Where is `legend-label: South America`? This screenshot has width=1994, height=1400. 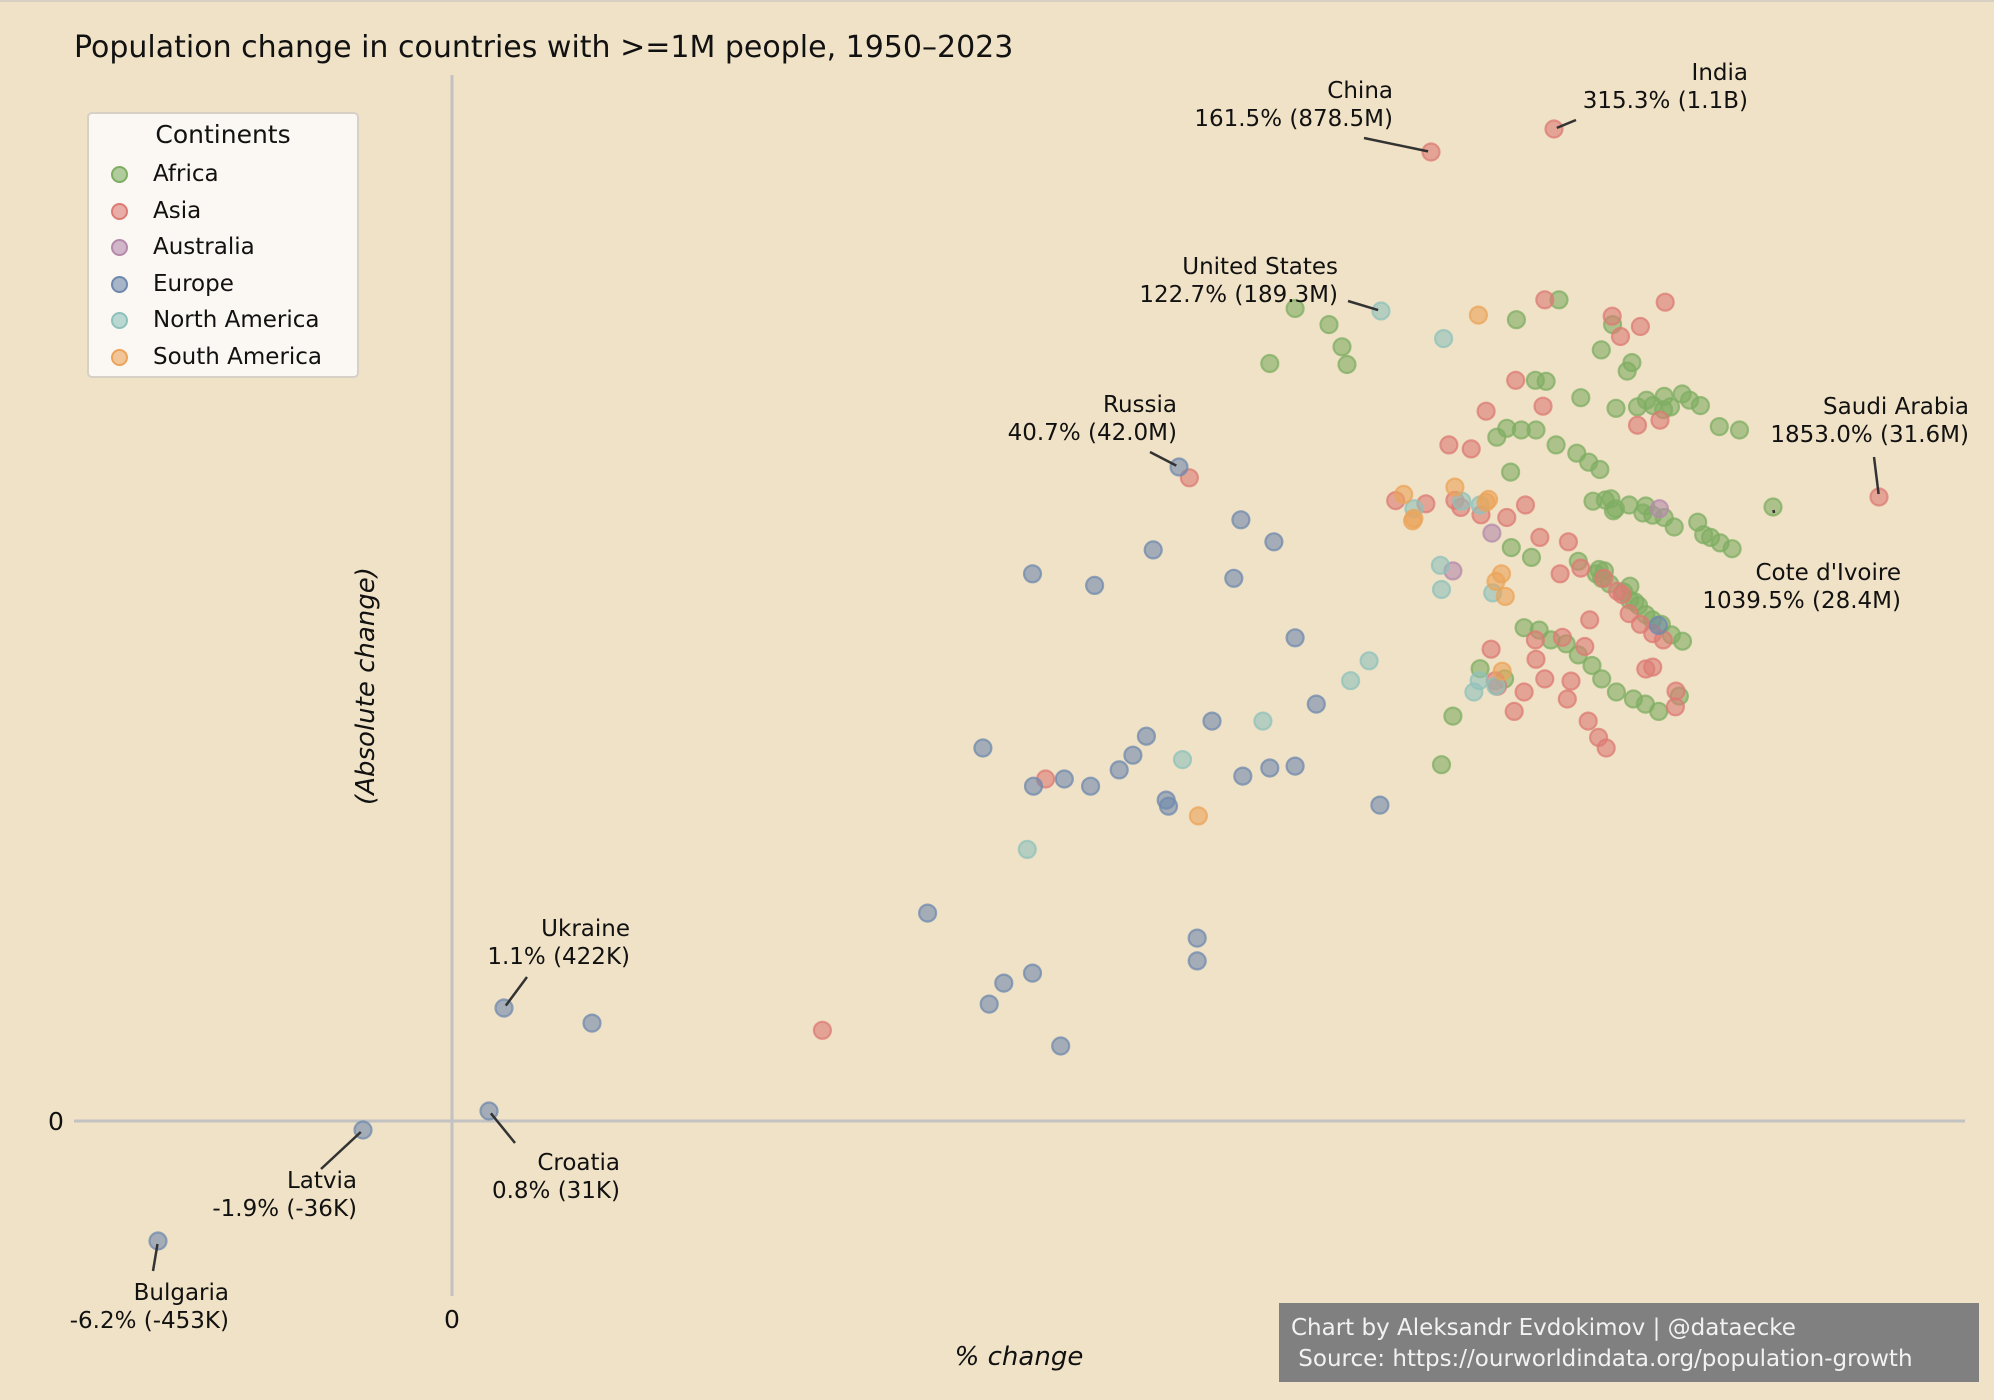
legend-label: South America is located at coordinates (238, 357).